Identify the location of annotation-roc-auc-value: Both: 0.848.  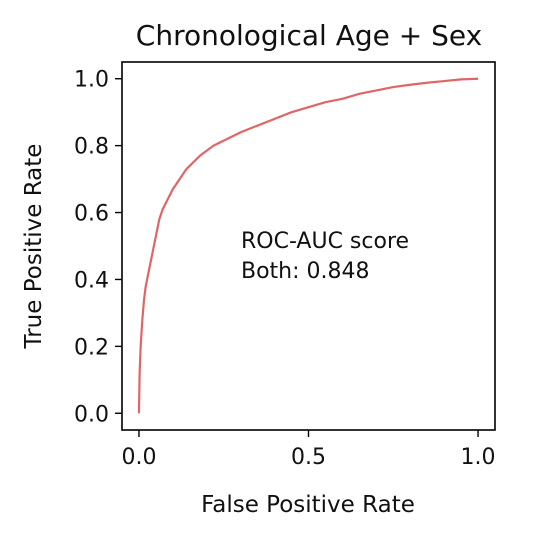
(305, 271).